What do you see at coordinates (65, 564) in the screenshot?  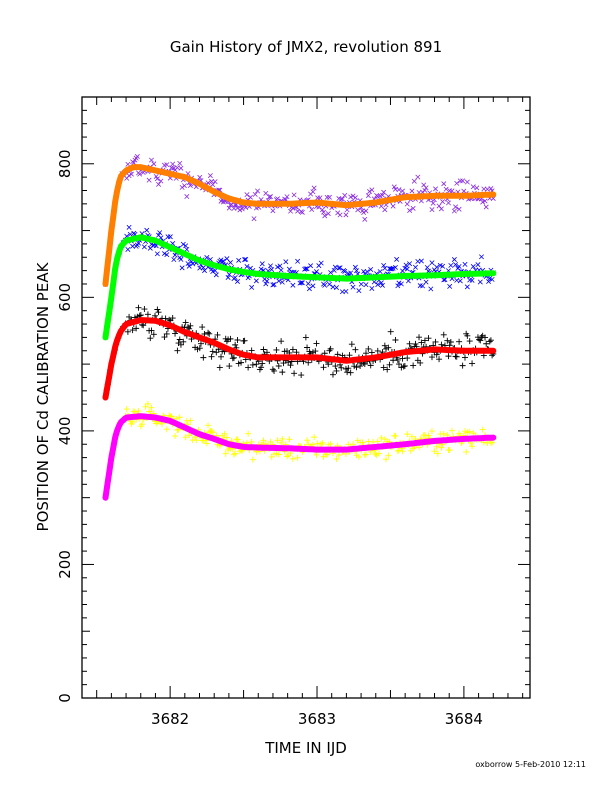 I see `y-tick-label: 200` at bounding box center [65, 564].